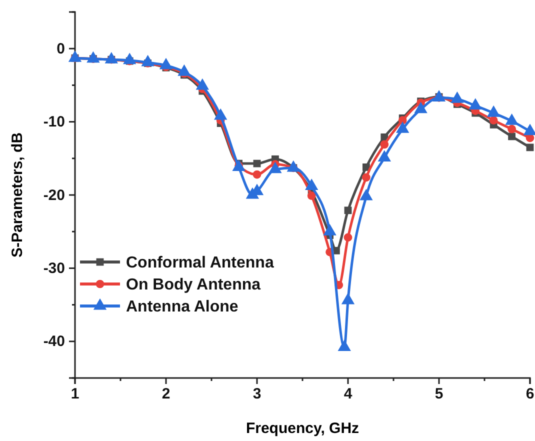  I want to click on y-tick-label: -30, so click(54, 268).